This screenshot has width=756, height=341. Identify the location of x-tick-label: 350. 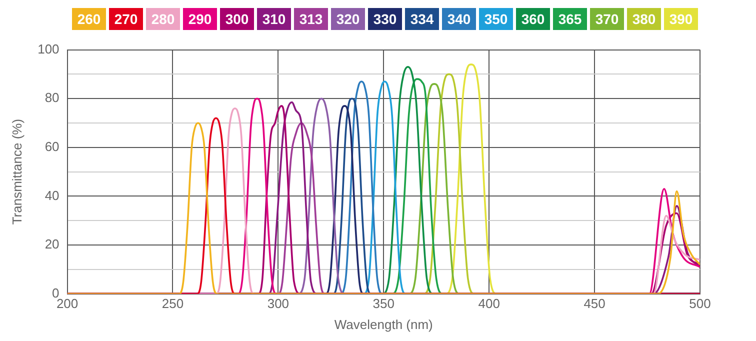
(383, 304).